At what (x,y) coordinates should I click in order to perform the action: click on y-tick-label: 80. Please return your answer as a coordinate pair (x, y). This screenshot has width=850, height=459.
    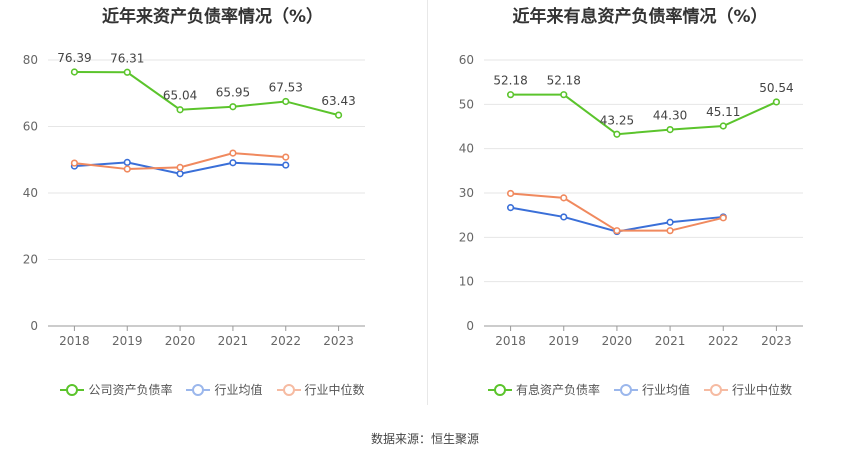
    Looking at the image, I should click on (30, 60).